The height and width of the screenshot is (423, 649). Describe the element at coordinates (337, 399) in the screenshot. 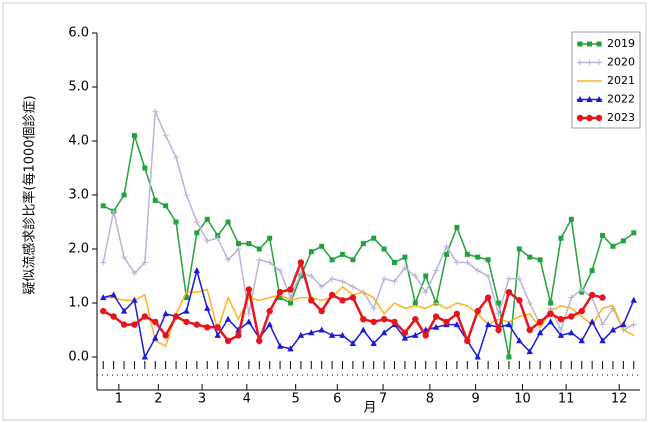

I see `x-tick-label: 6` at that location.